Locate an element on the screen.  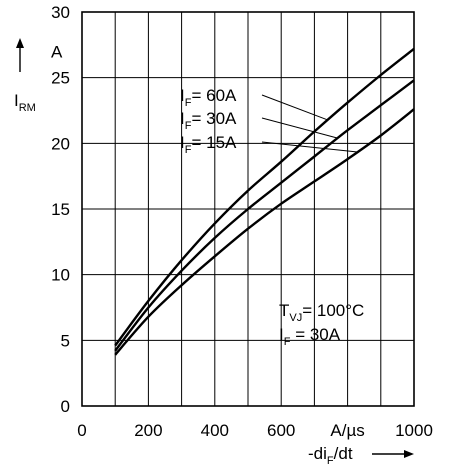
curve-label-15A: IF= 15A is located at coordinates (208, 144).